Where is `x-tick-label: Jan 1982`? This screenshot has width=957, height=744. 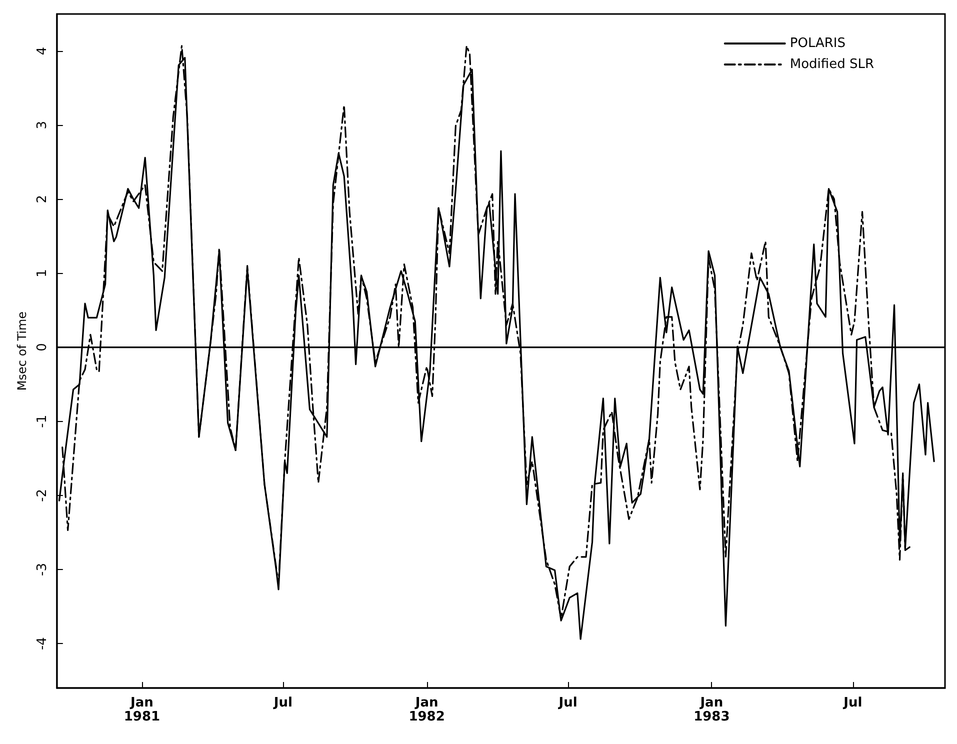
x-tick-label: Jan 1982 is located at coordinates (426, 710).